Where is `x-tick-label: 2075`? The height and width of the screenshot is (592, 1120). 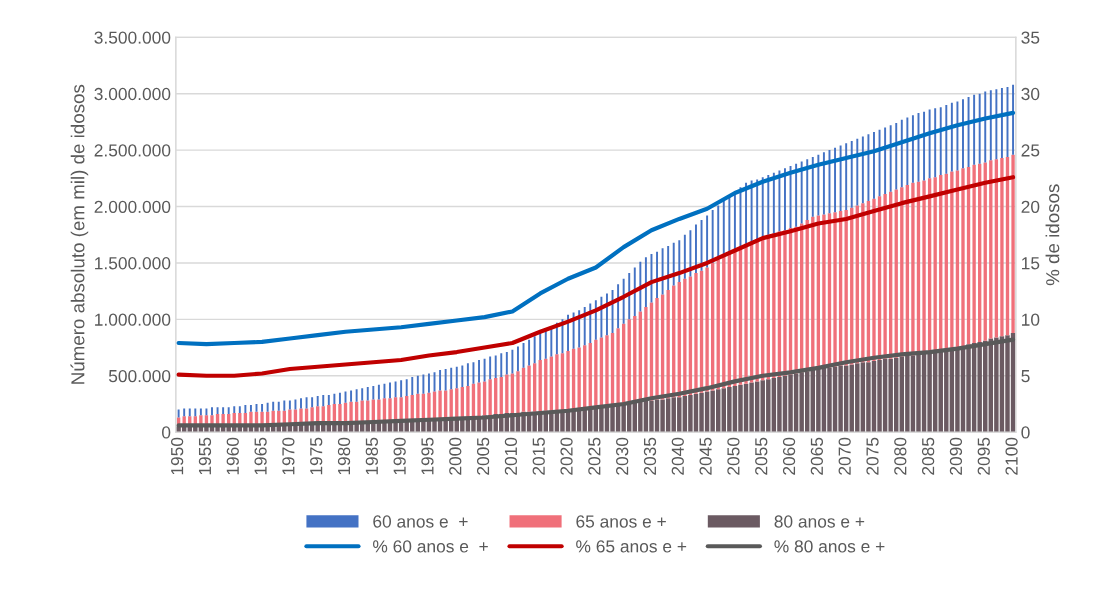
x-tick-label: 2075 is located at coordinates (872, 456).